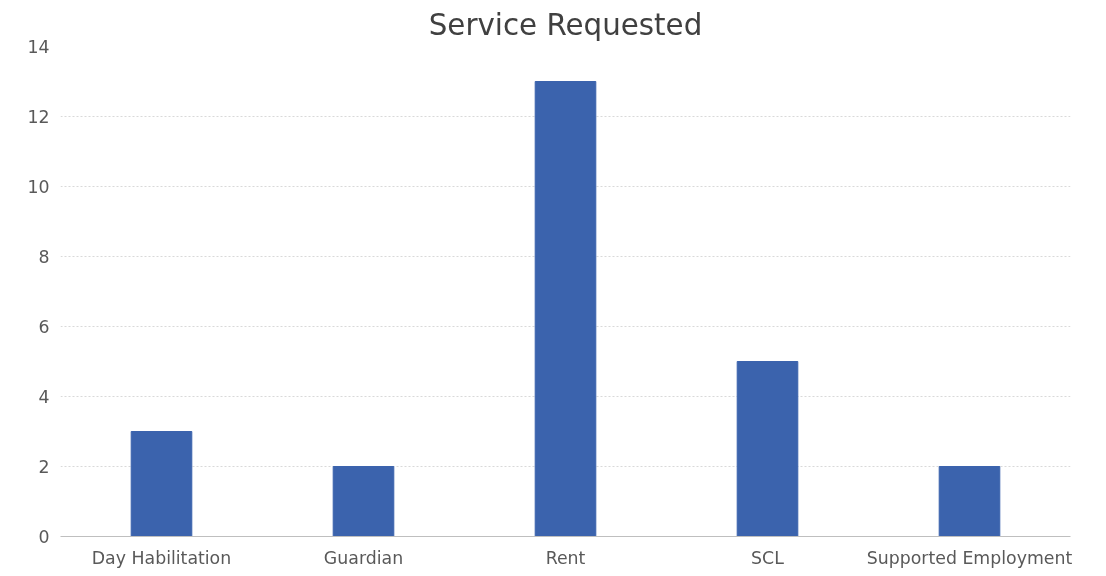 This screenshot has width=1106, height=576. I want to click on x-tick-label: Day Habilitation, so click(161, 557).